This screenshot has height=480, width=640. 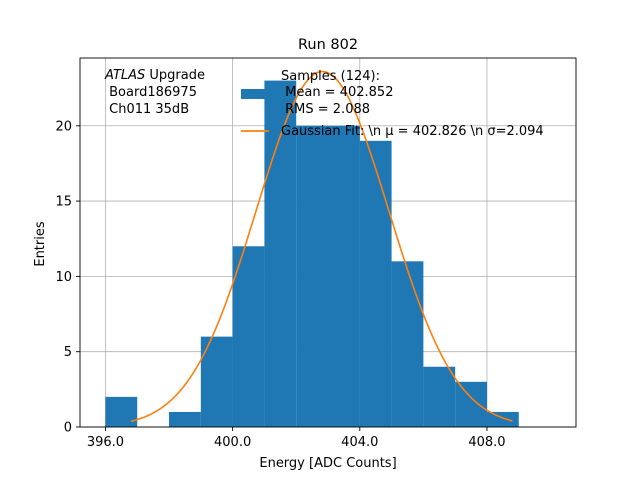 I want to click on annotation-upgrade: Upgrade, so click(x=175, y=75).